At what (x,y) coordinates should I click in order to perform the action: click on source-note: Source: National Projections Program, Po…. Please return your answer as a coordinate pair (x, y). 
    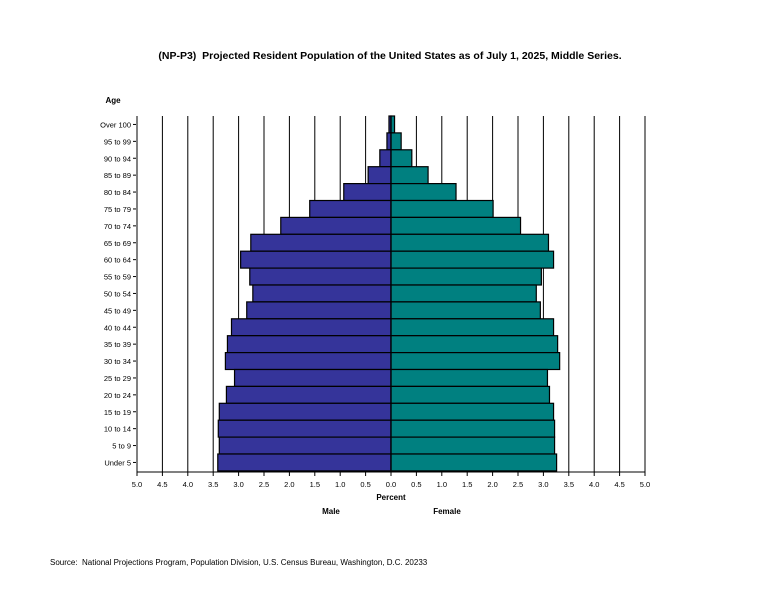
    Looking at the image, I should click on (239, 562).